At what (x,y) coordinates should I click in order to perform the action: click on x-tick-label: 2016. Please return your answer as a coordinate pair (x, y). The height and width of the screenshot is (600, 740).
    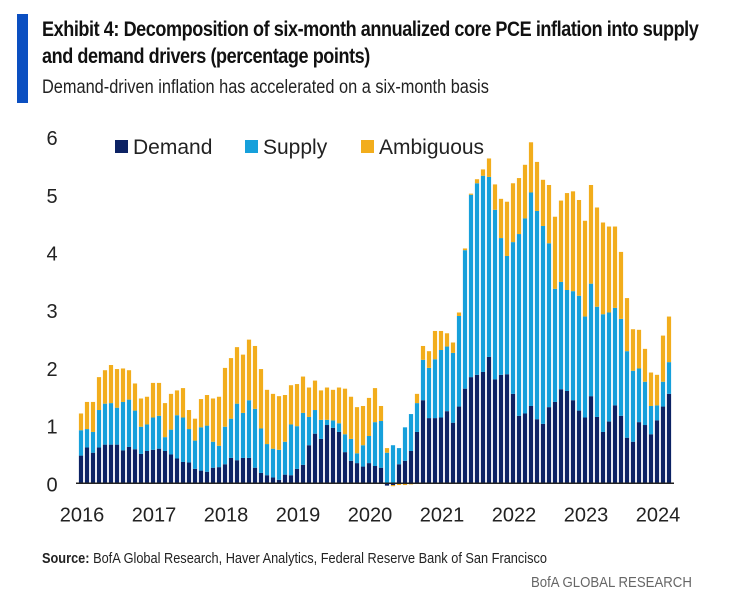
    Looking at the image, I should click on (82, 515).